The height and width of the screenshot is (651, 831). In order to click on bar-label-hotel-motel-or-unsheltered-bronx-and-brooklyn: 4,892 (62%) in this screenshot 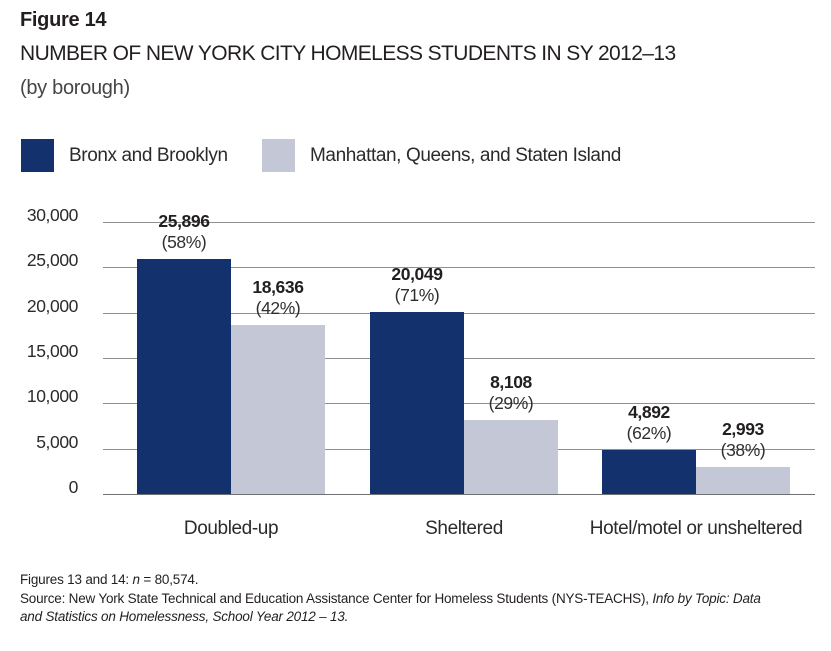, I will do `click(649, 423)`.